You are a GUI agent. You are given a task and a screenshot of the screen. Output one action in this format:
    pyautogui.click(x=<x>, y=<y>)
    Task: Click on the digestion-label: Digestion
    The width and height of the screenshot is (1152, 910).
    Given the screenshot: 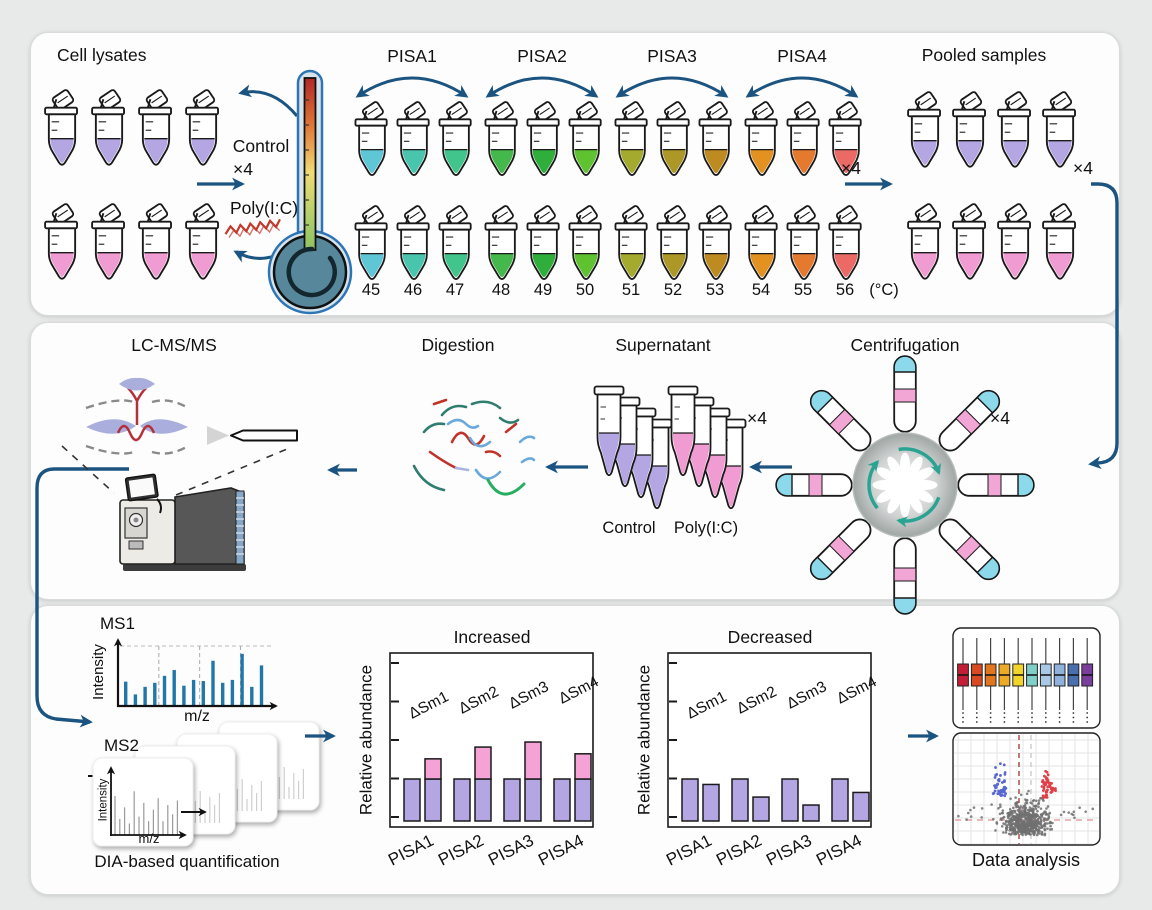 What is the action you would take?
    pyautogui.click(x=458, y=345)
    